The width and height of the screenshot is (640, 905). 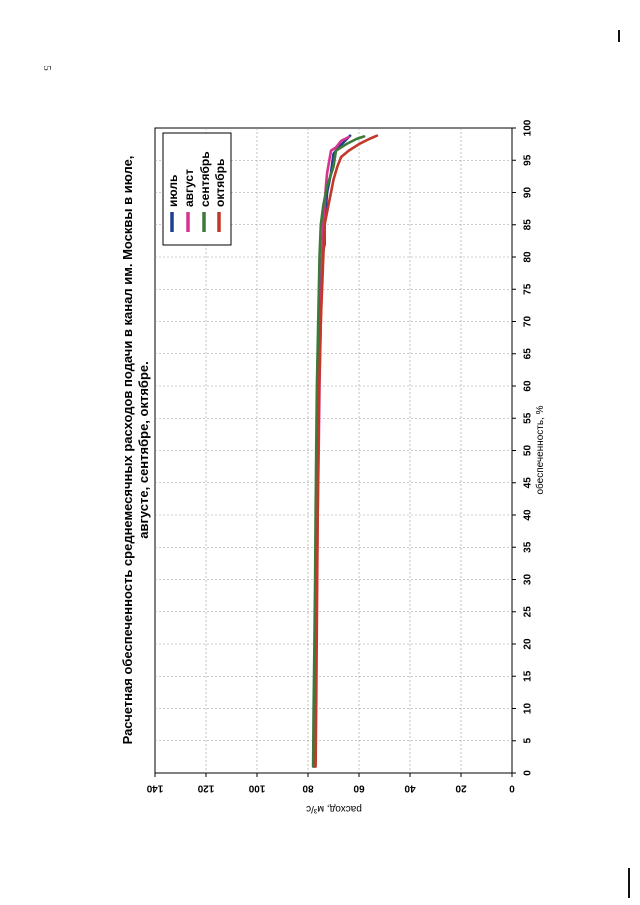 I want to click on x-tick-label: 85, so click(x=528, y=225).